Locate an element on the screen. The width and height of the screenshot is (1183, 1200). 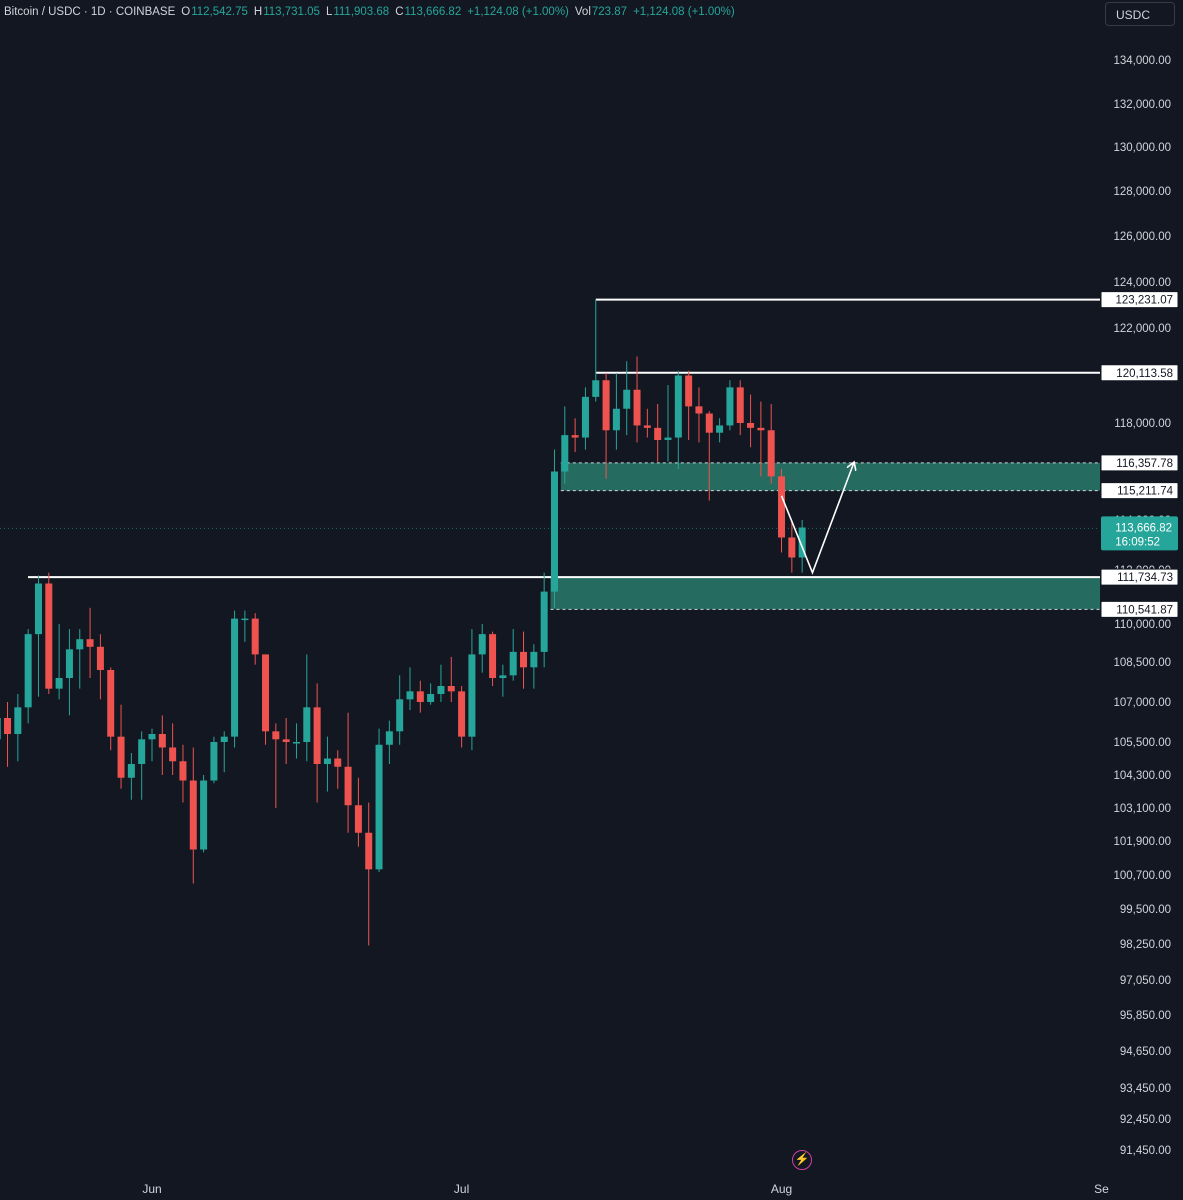
change-value: +1,124.08 (+1.00%) is located at coordinates (518, 12).